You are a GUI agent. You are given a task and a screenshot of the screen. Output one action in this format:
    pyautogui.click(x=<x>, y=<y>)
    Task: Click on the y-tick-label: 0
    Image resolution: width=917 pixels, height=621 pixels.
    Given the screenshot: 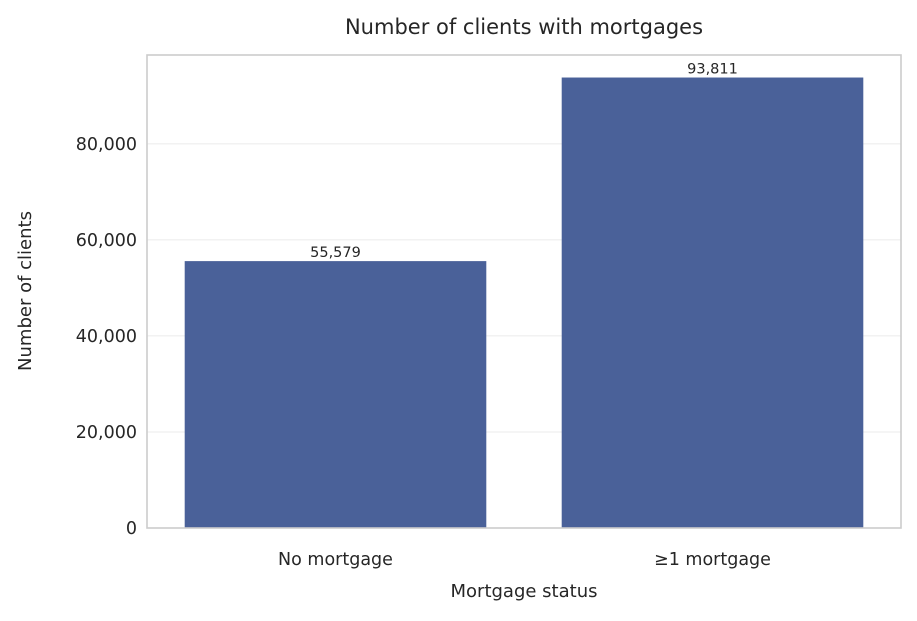 What is the action you would take?
    pyautogui.click(x=131, y=529)
    